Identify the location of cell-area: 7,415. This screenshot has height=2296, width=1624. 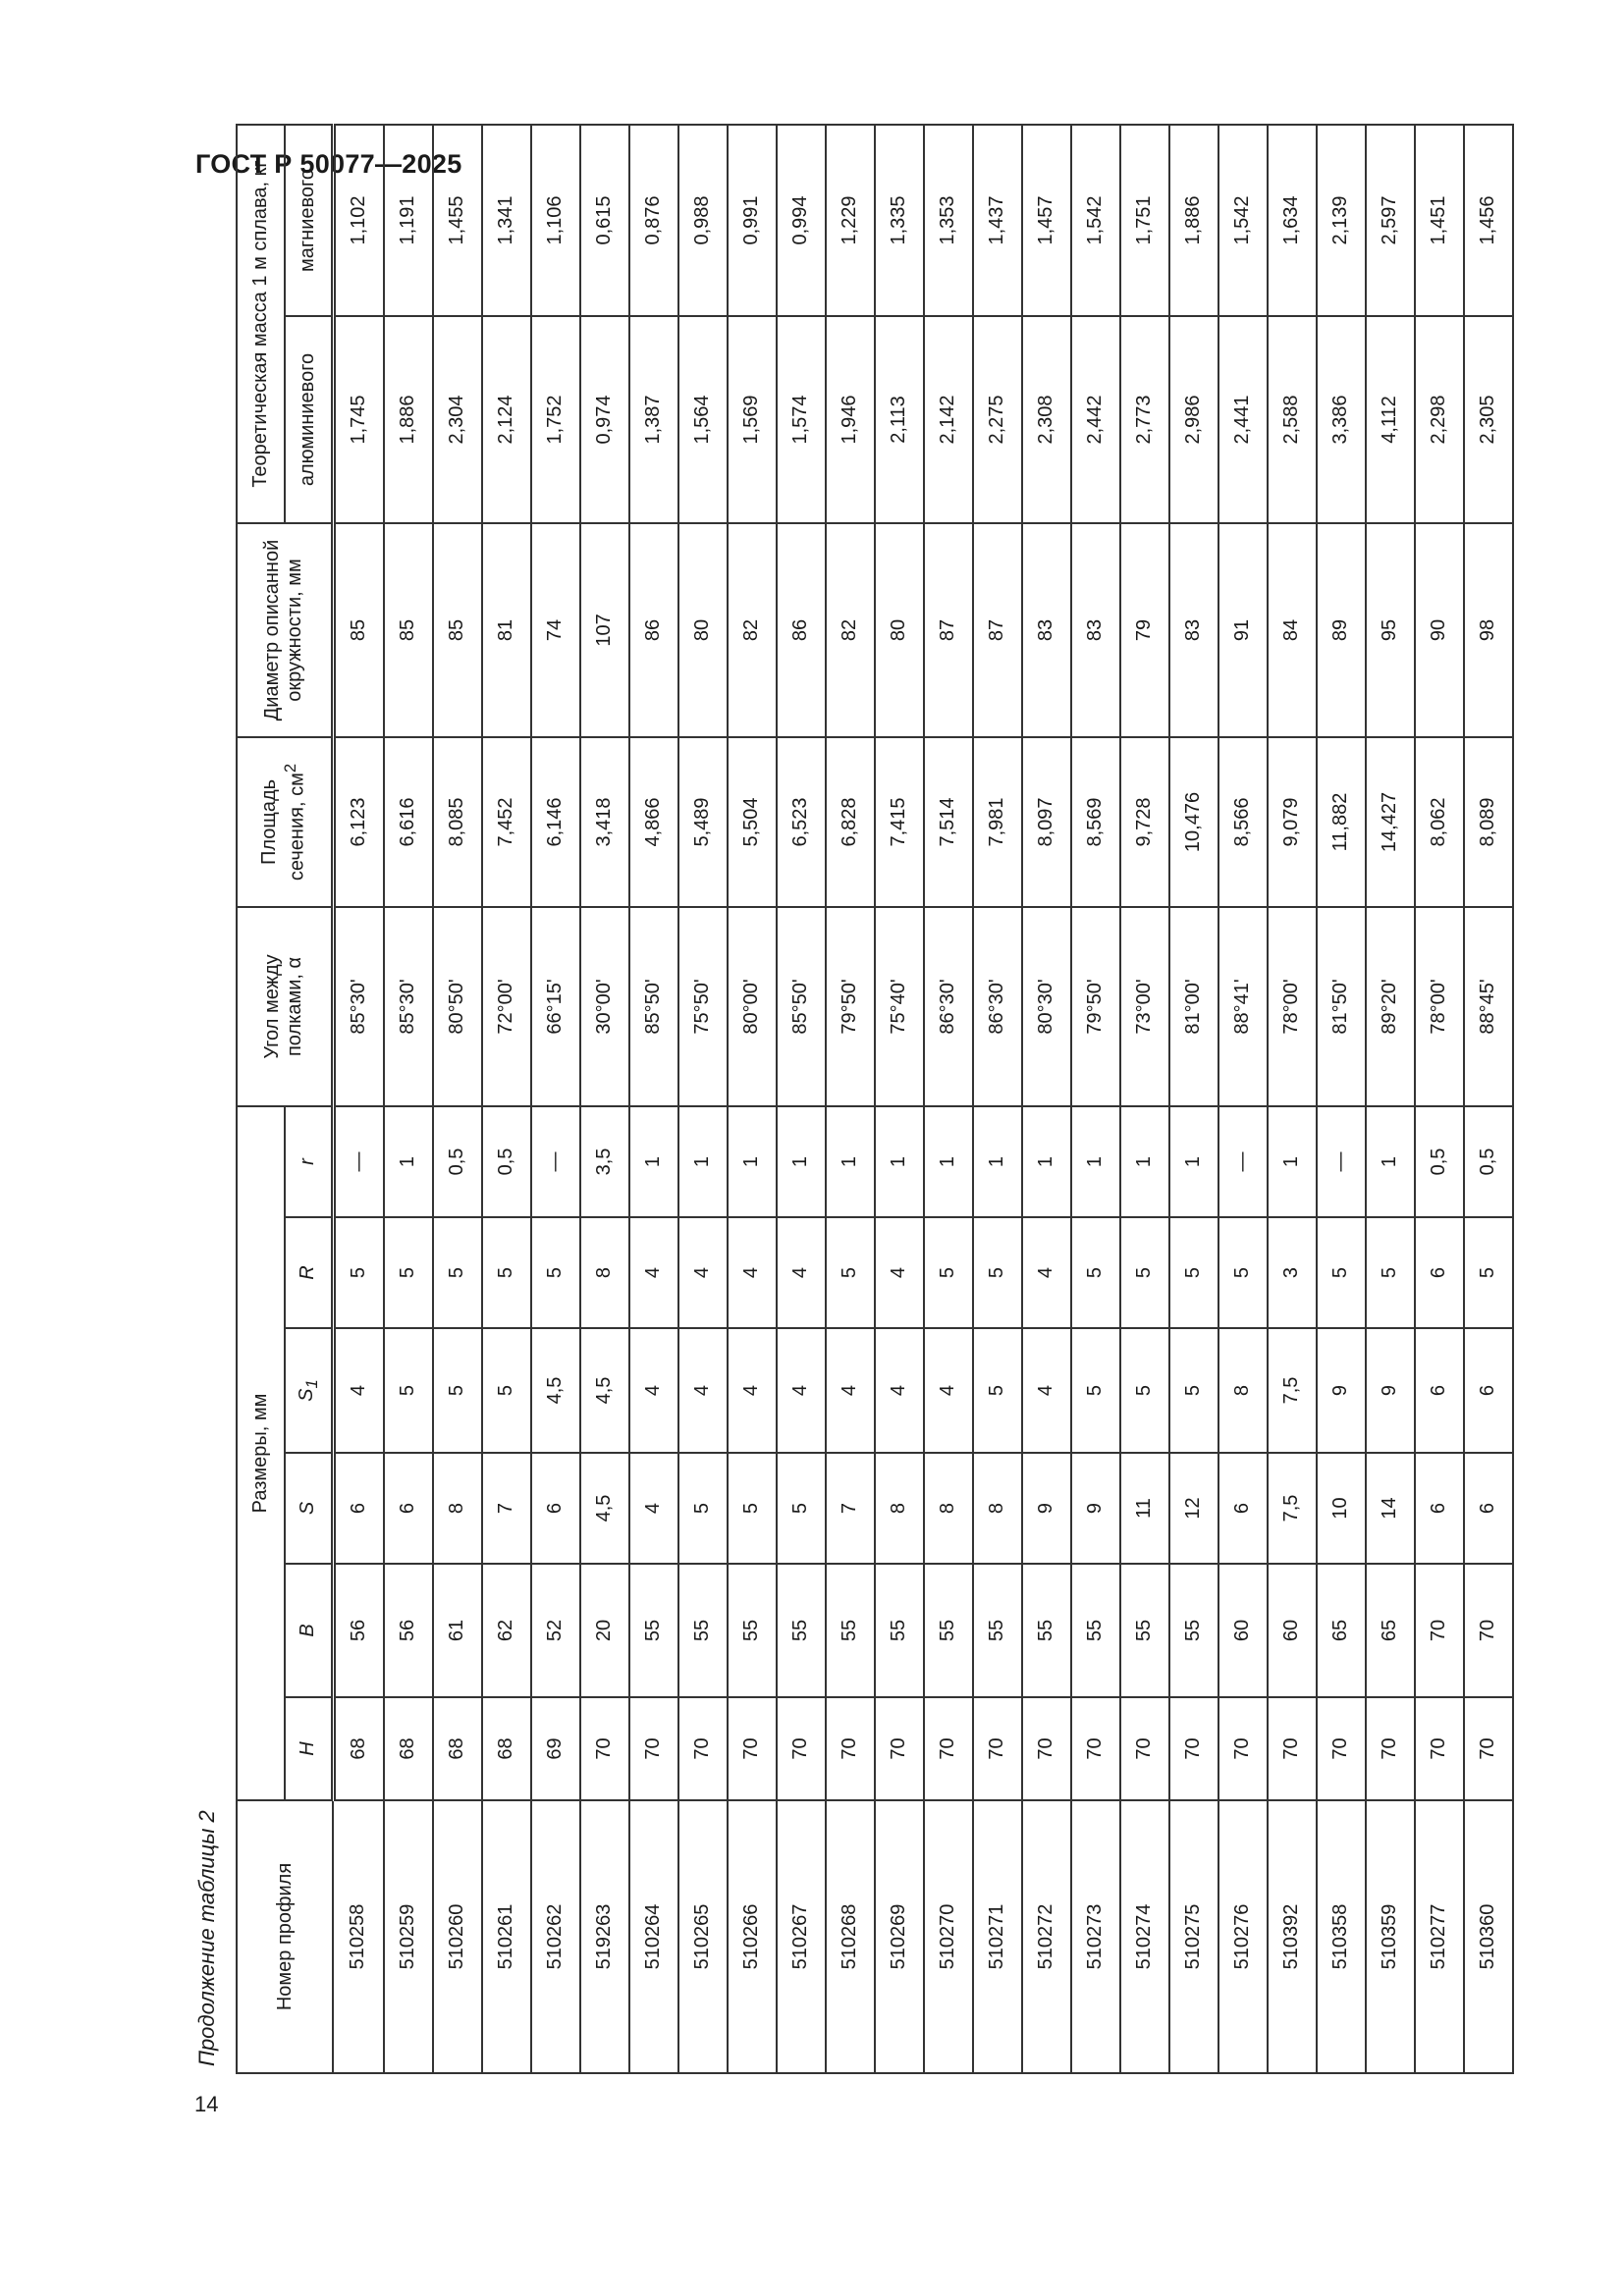
(899, 821).